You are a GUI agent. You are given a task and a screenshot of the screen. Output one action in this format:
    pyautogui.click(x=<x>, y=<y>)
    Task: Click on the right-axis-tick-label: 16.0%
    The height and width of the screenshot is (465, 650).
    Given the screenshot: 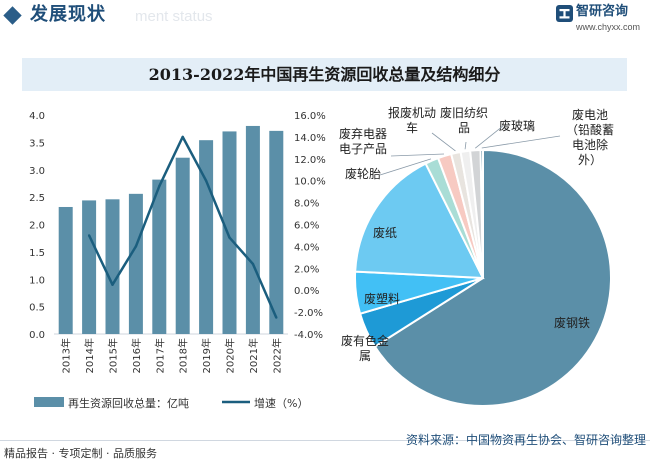 What is the action you would take?
    pyautogui.click(x=310, y=116)
    